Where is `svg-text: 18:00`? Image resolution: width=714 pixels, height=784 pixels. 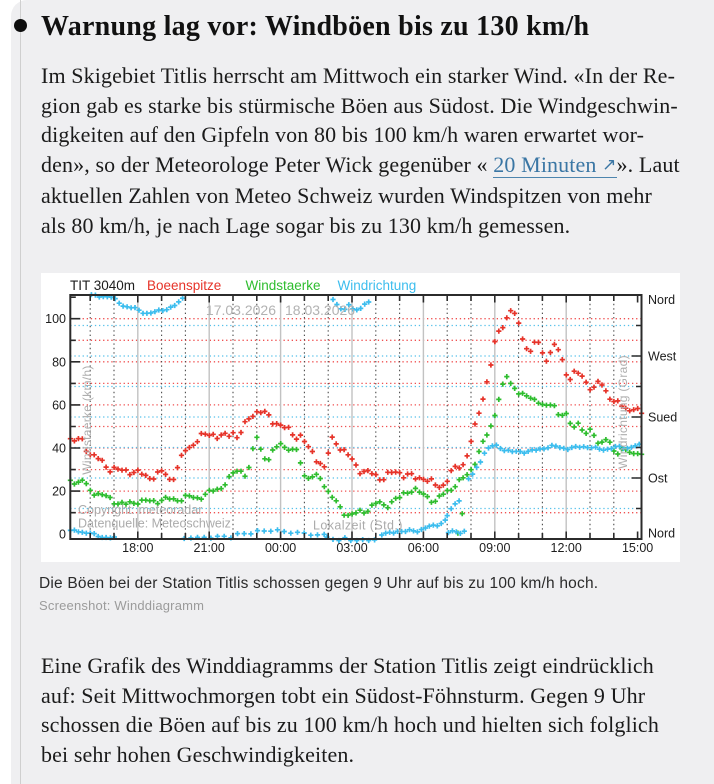
svg-text: 18:00 is located at coordinates (137, 548).